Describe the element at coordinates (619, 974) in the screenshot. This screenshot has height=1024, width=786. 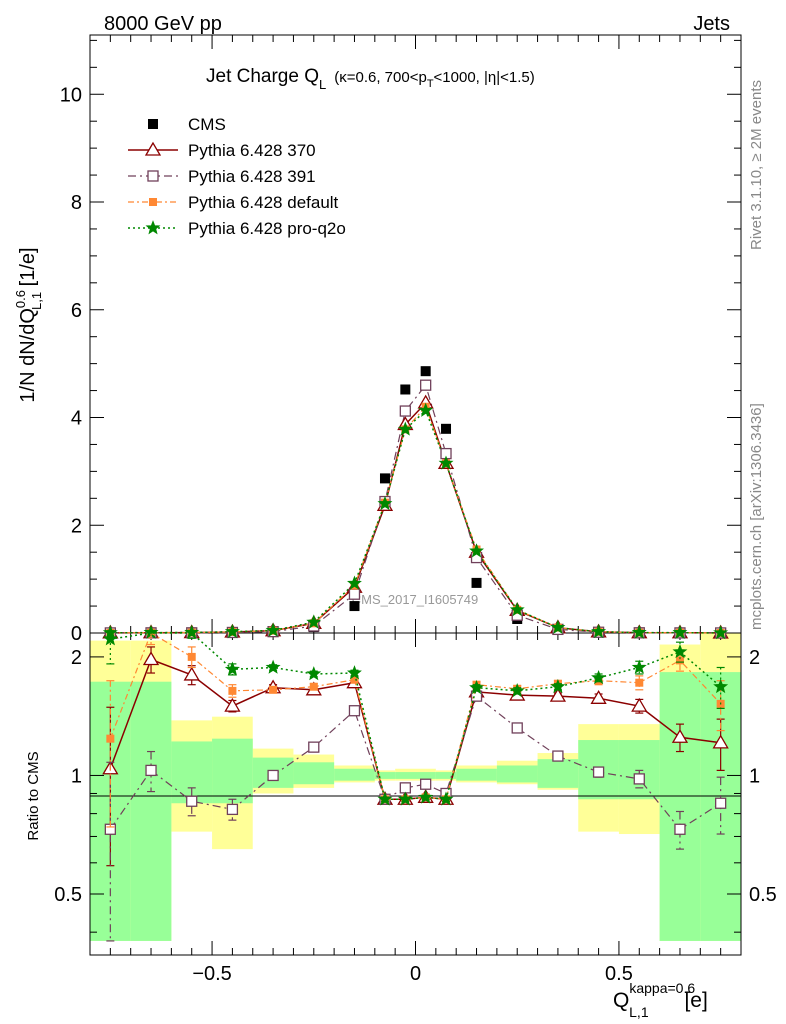
I see `x-tick-label: 0.5` at that location.